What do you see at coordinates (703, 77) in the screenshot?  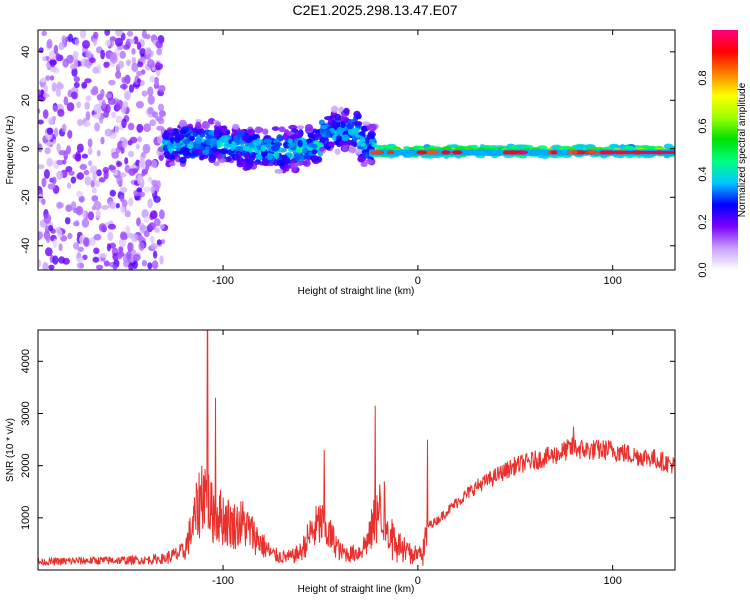 I see `colorbar-tick-label: 0.8` at bounding box center [703, 77].